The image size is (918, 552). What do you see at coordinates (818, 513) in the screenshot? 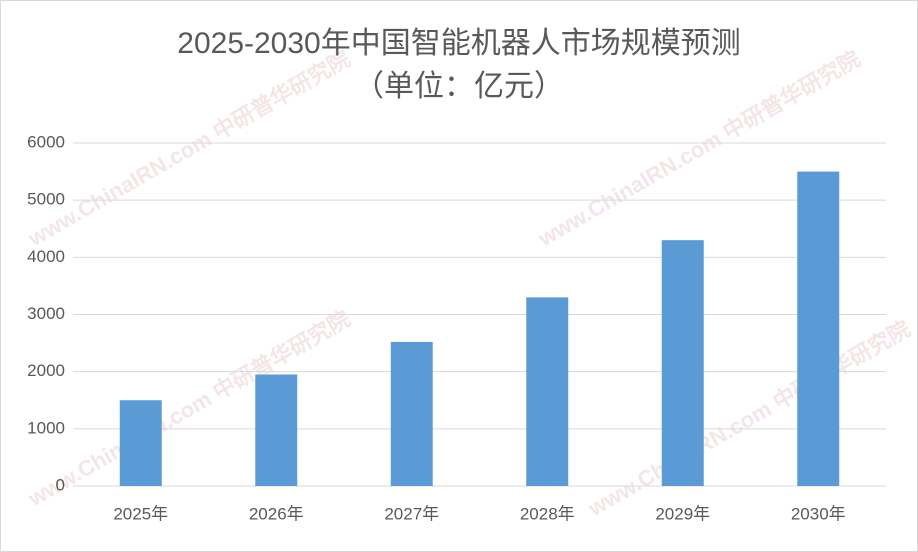
I see `x-tick-label: 2030年` at bounding box center [818, 513].